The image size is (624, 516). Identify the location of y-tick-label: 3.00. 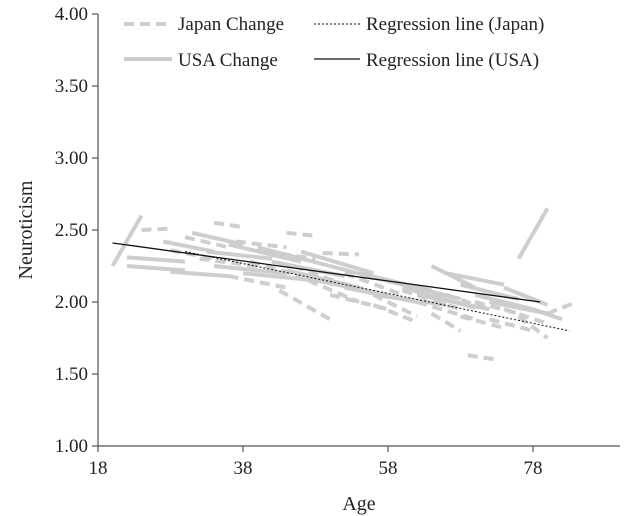
(71, 158).